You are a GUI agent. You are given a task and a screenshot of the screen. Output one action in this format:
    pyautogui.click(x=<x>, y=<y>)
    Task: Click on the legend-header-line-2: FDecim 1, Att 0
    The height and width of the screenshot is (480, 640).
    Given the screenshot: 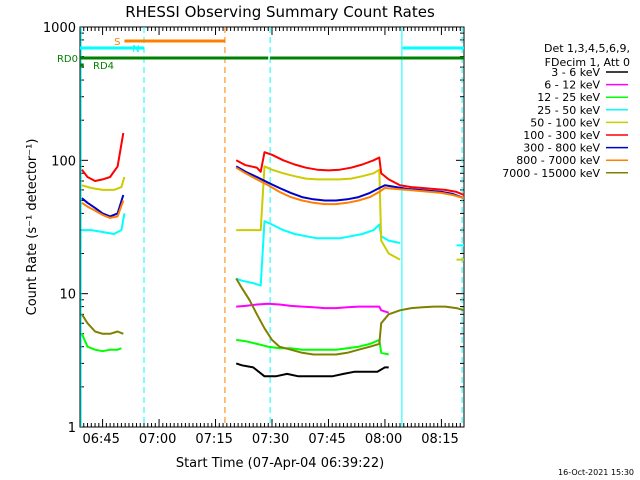 What is the action you would take?
    pyautogui.click(x=587, y=62)
    